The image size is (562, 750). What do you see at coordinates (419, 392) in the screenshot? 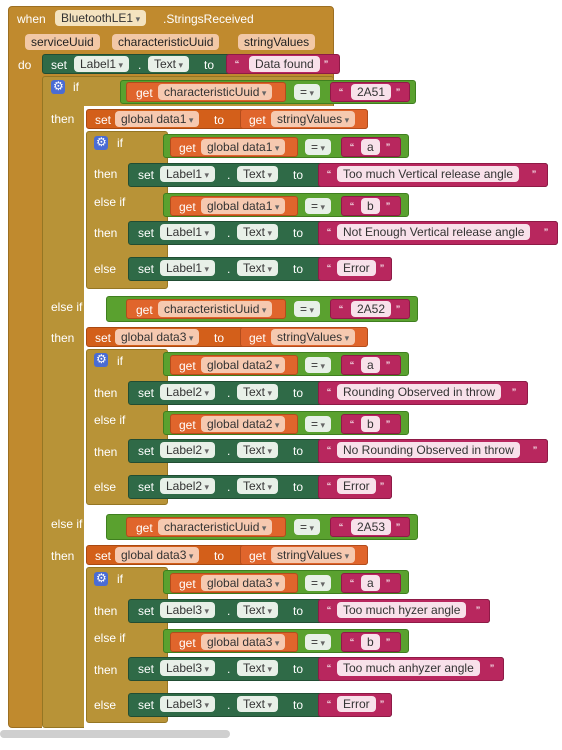
I see `text-value: Rounding Observed in throw` at bounding box center [419, 392].